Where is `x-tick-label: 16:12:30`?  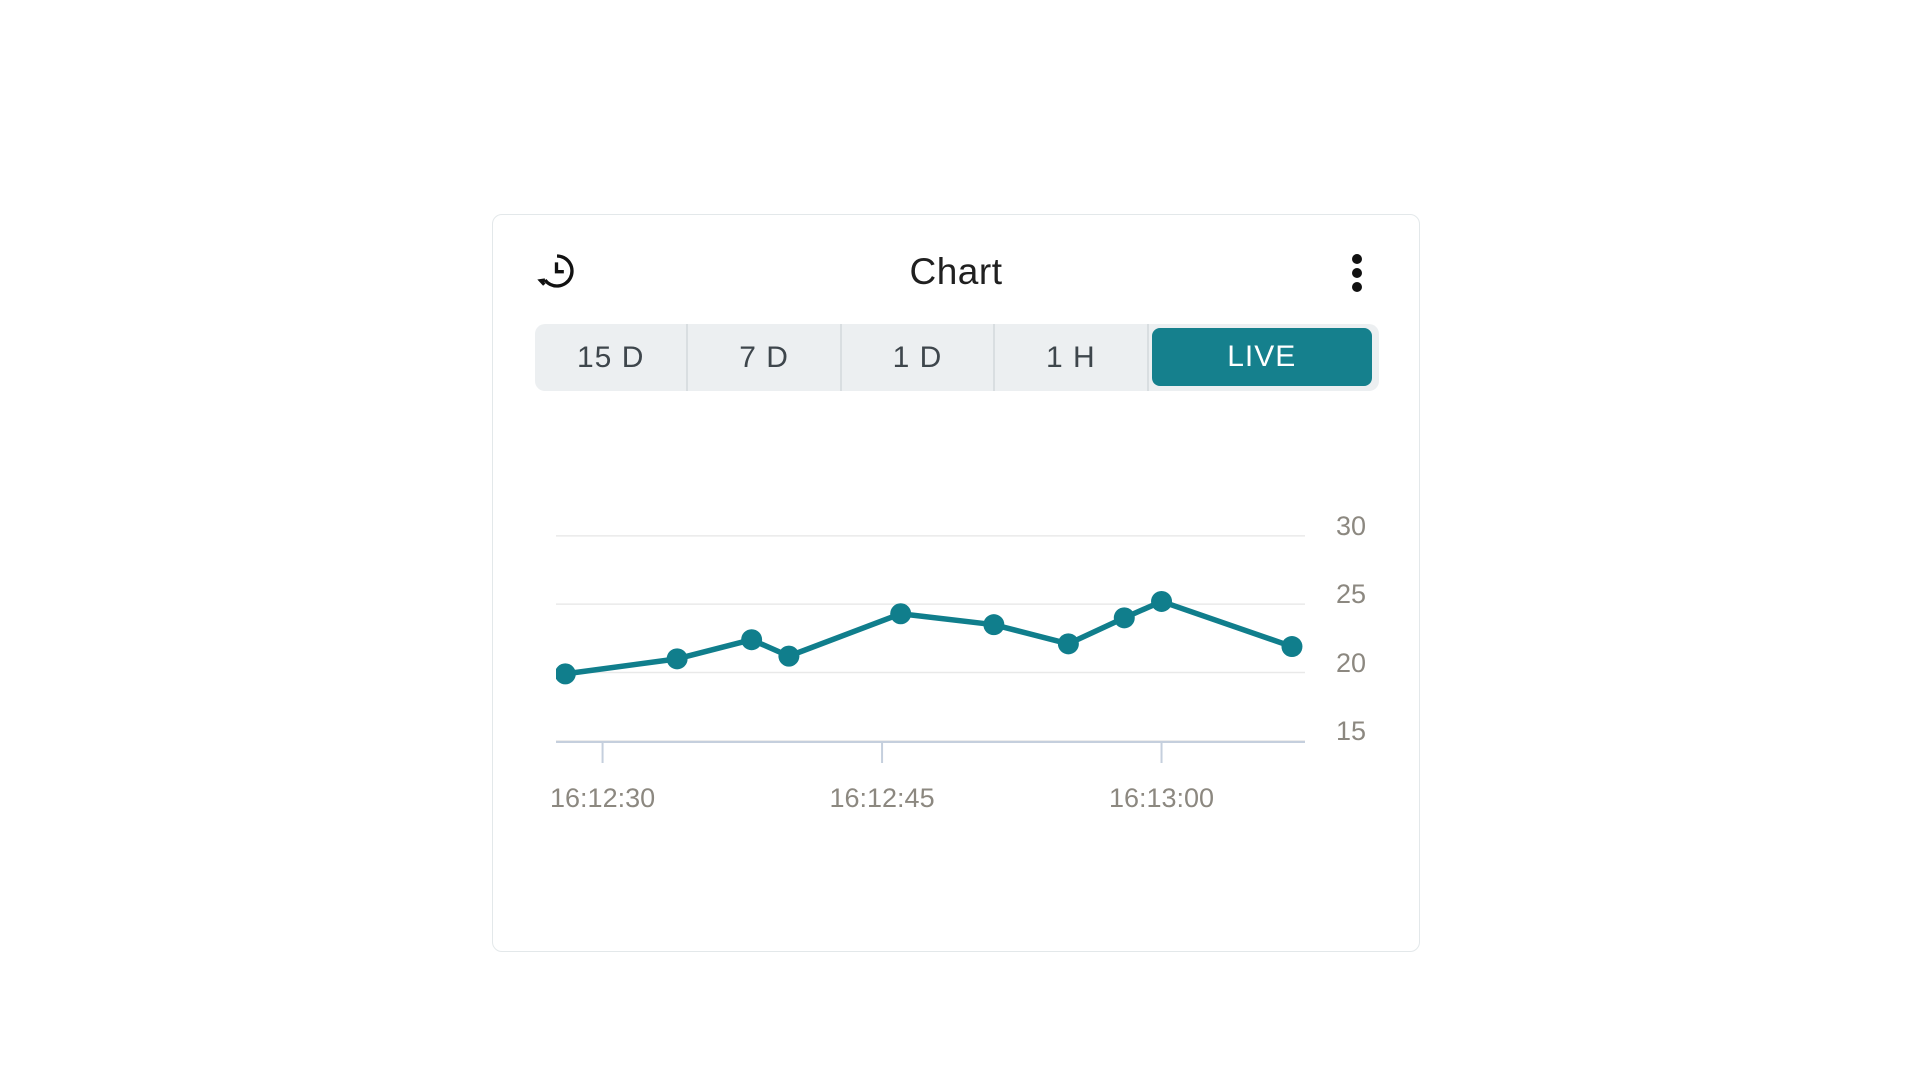 x-tick-label: 16:12:30 is located at coordinates (603, 798).